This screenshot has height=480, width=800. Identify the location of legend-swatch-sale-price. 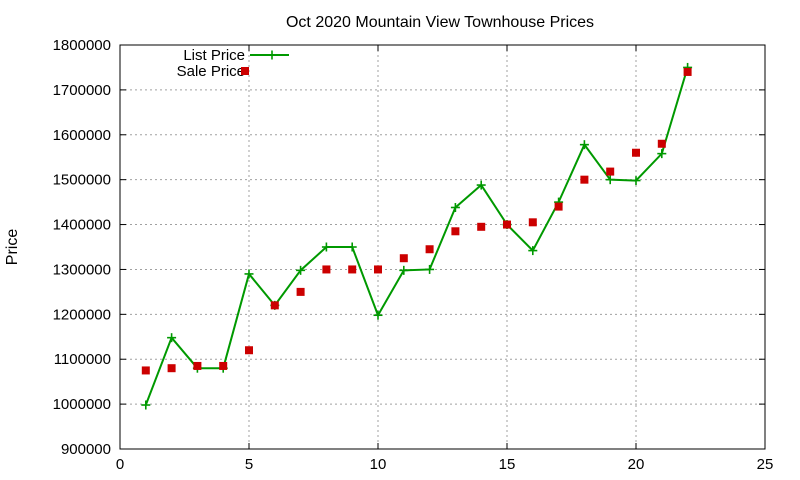
(245, 71).